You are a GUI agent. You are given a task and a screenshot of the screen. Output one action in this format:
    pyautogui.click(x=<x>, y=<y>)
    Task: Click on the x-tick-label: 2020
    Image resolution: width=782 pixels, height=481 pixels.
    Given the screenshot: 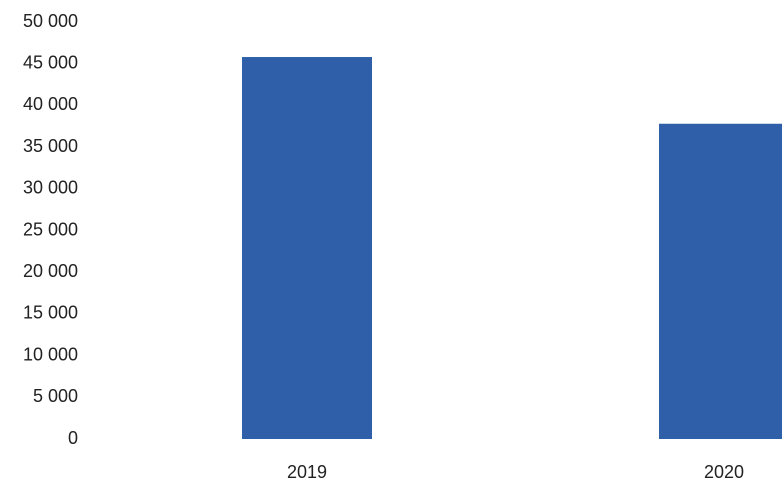 What is the action you would take?
    pyautogui.click(x=724, y=471)
    